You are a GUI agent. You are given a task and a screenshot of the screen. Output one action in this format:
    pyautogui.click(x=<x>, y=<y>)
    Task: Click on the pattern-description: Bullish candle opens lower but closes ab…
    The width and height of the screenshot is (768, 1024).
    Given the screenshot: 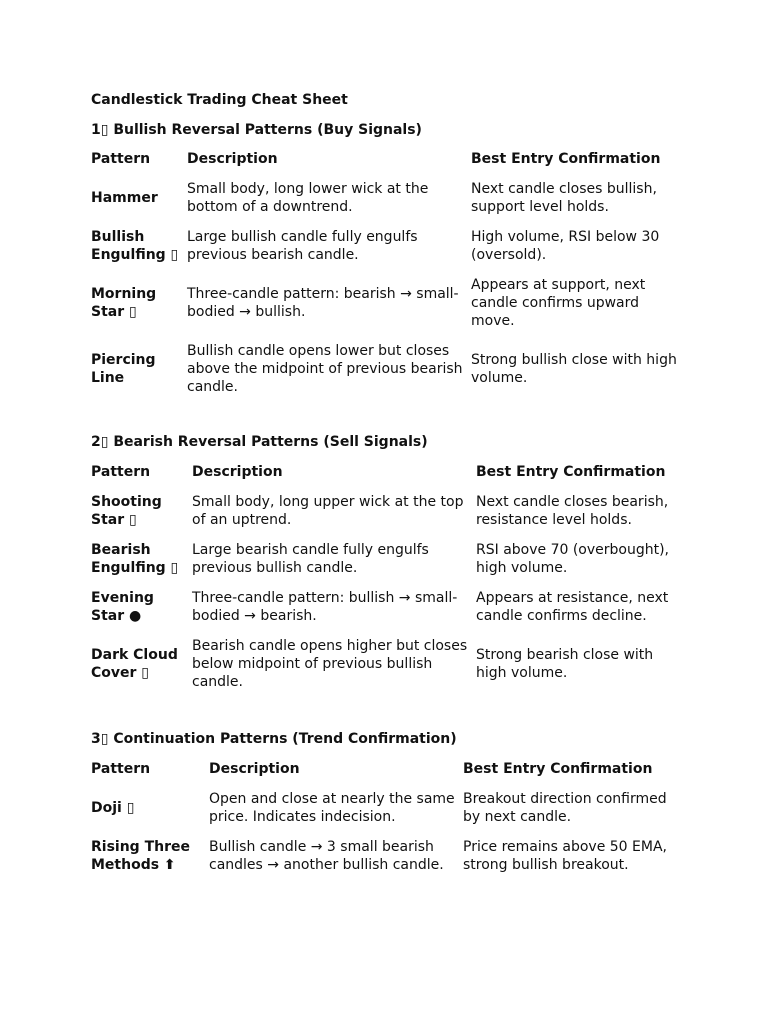 What is the action you would take?
    pyautogui.click(x=325, y=369)
    